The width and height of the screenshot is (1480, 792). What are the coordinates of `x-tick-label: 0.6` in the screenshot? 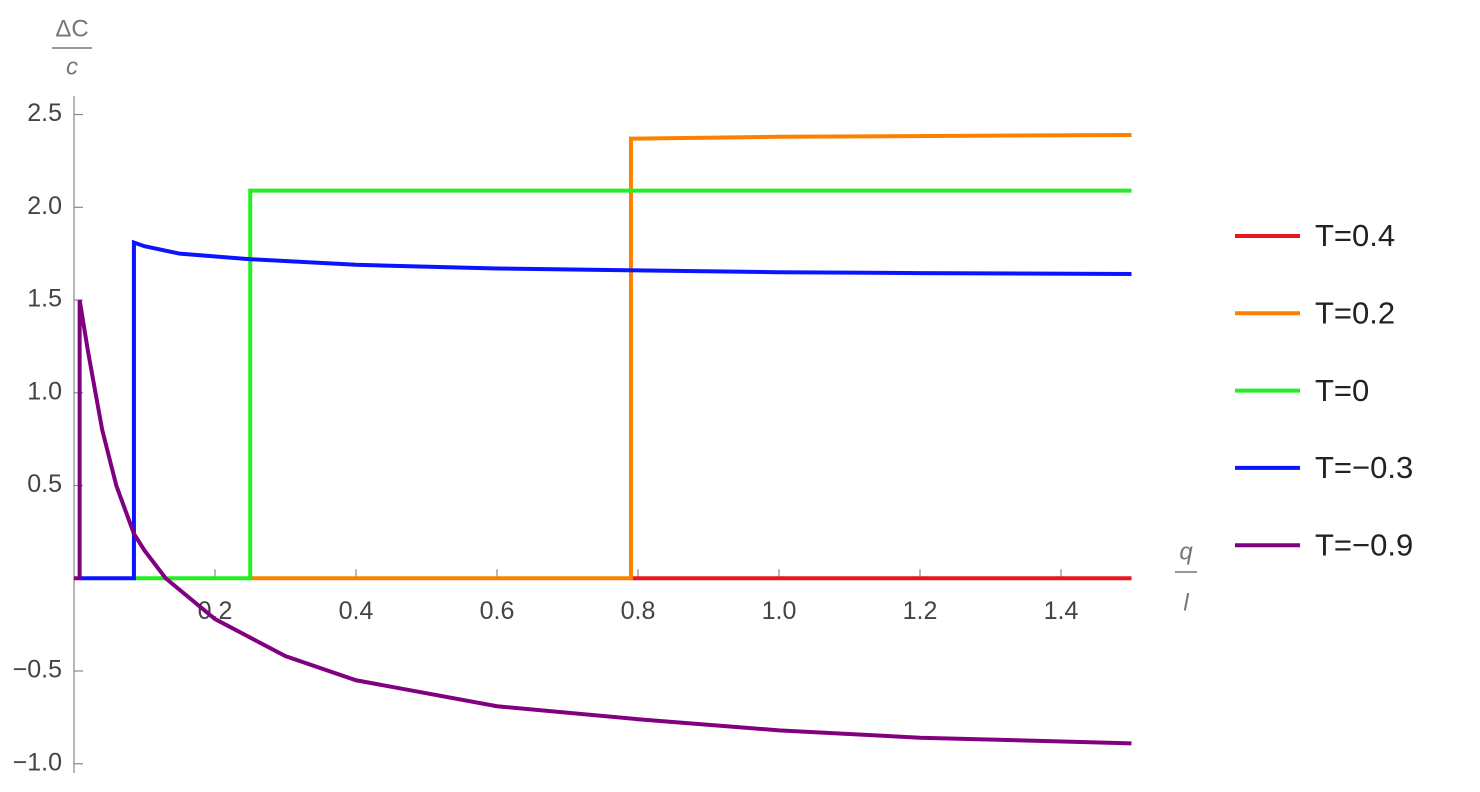 It's located at (497, 611).